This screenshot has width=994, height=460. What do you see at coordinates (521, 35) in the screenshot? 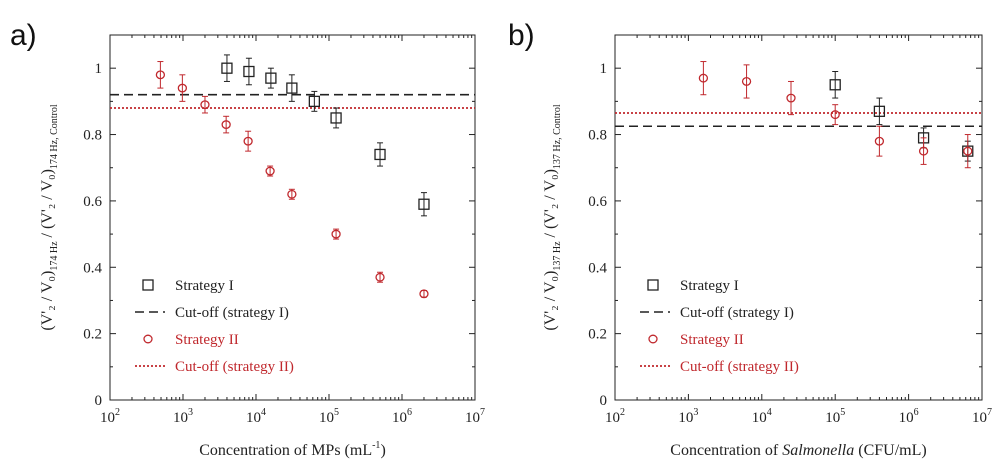
I see `panel-label: b)` at bounding box center [521, 35].